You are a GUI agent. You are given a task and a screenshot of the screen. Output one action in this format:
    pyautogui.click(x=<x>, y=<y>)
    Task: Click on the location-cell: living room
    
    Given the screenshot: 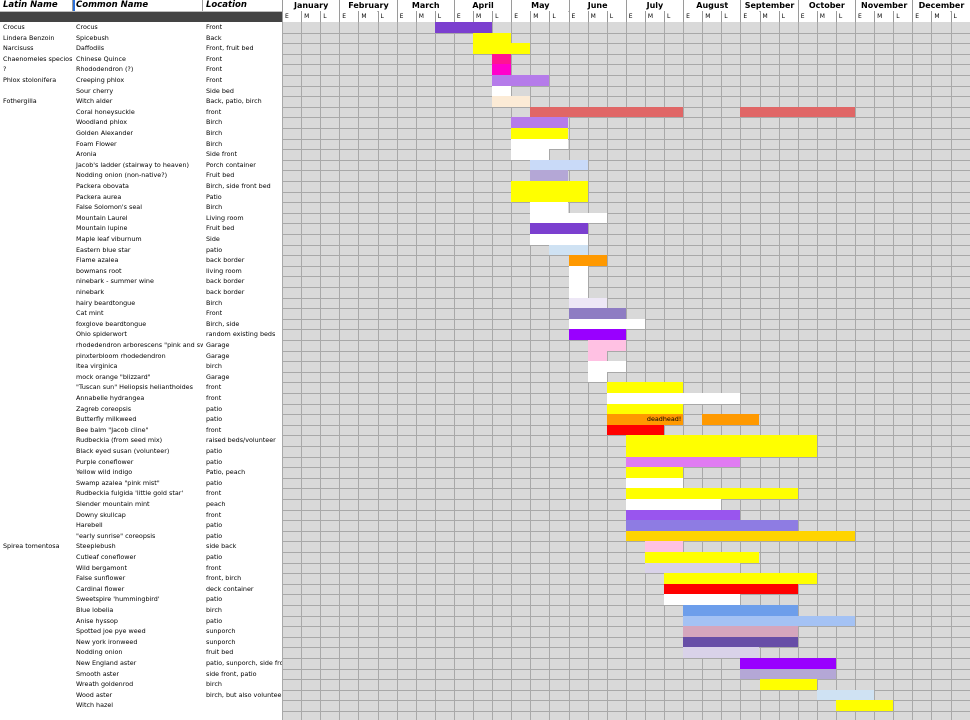 What is the action you would take?
    pyautogui.click(x=224, y=270)
    